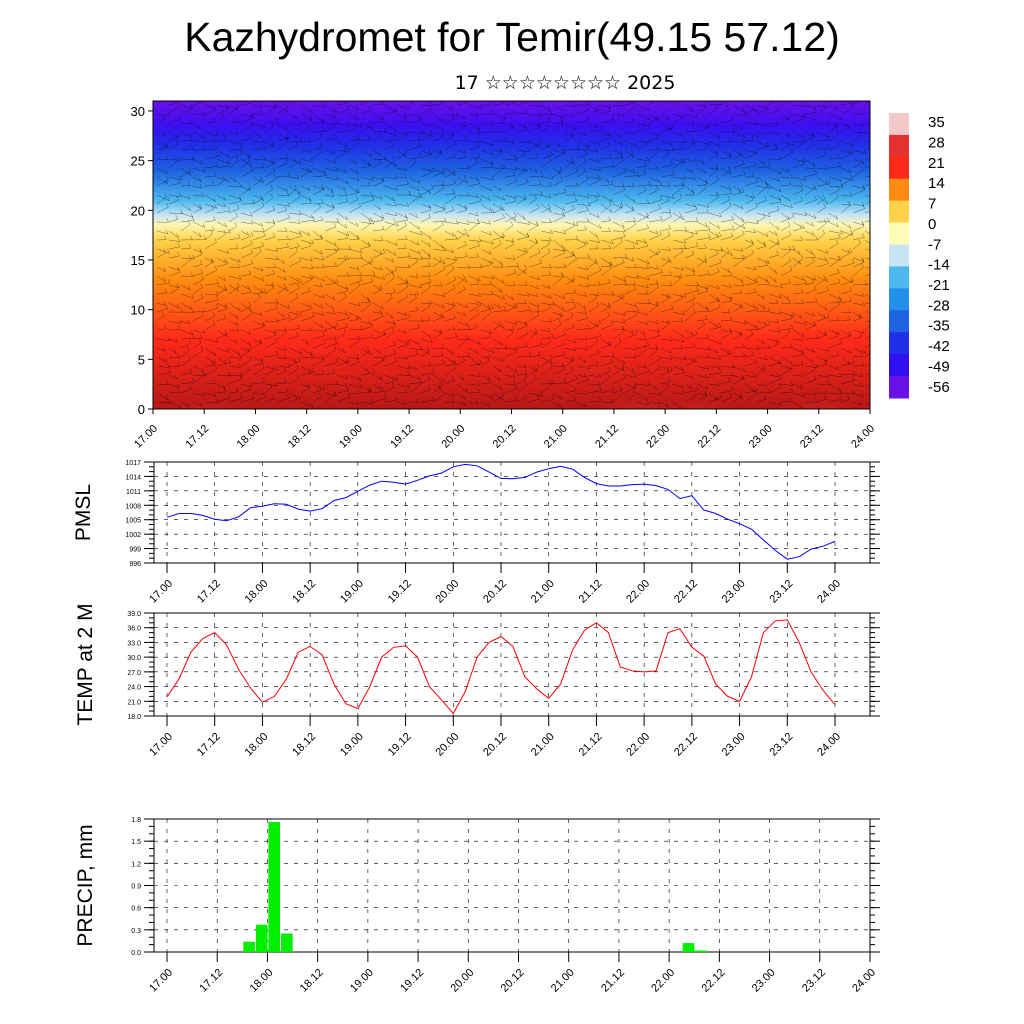  I want to click on colorbar-label: -7, so click(934, 244).